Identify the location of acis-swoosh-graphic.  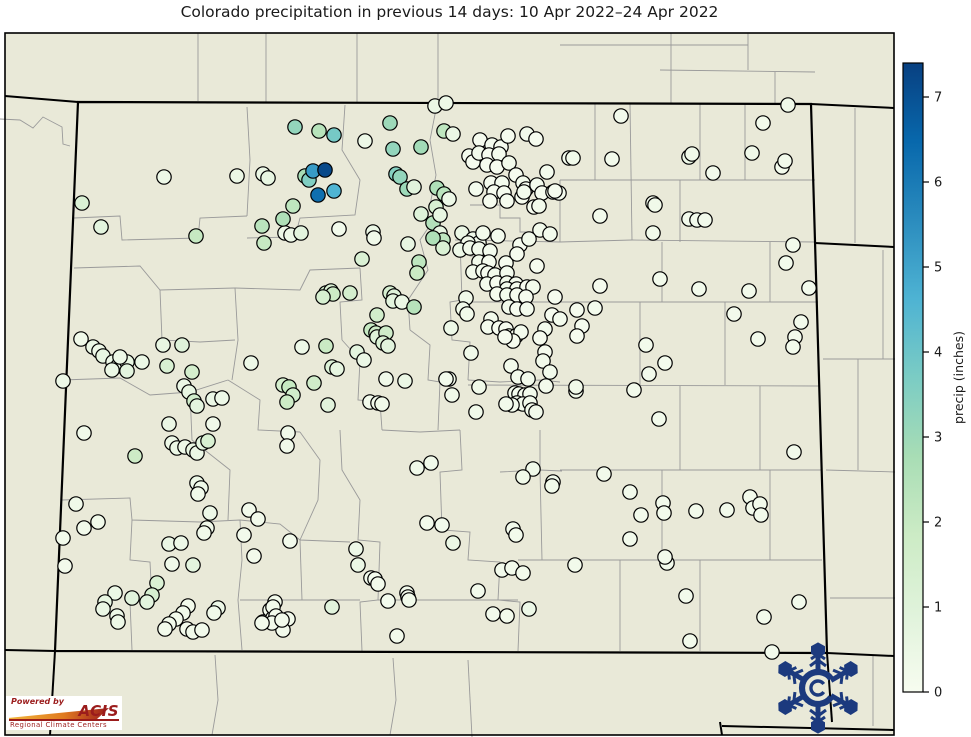
(59, 713).